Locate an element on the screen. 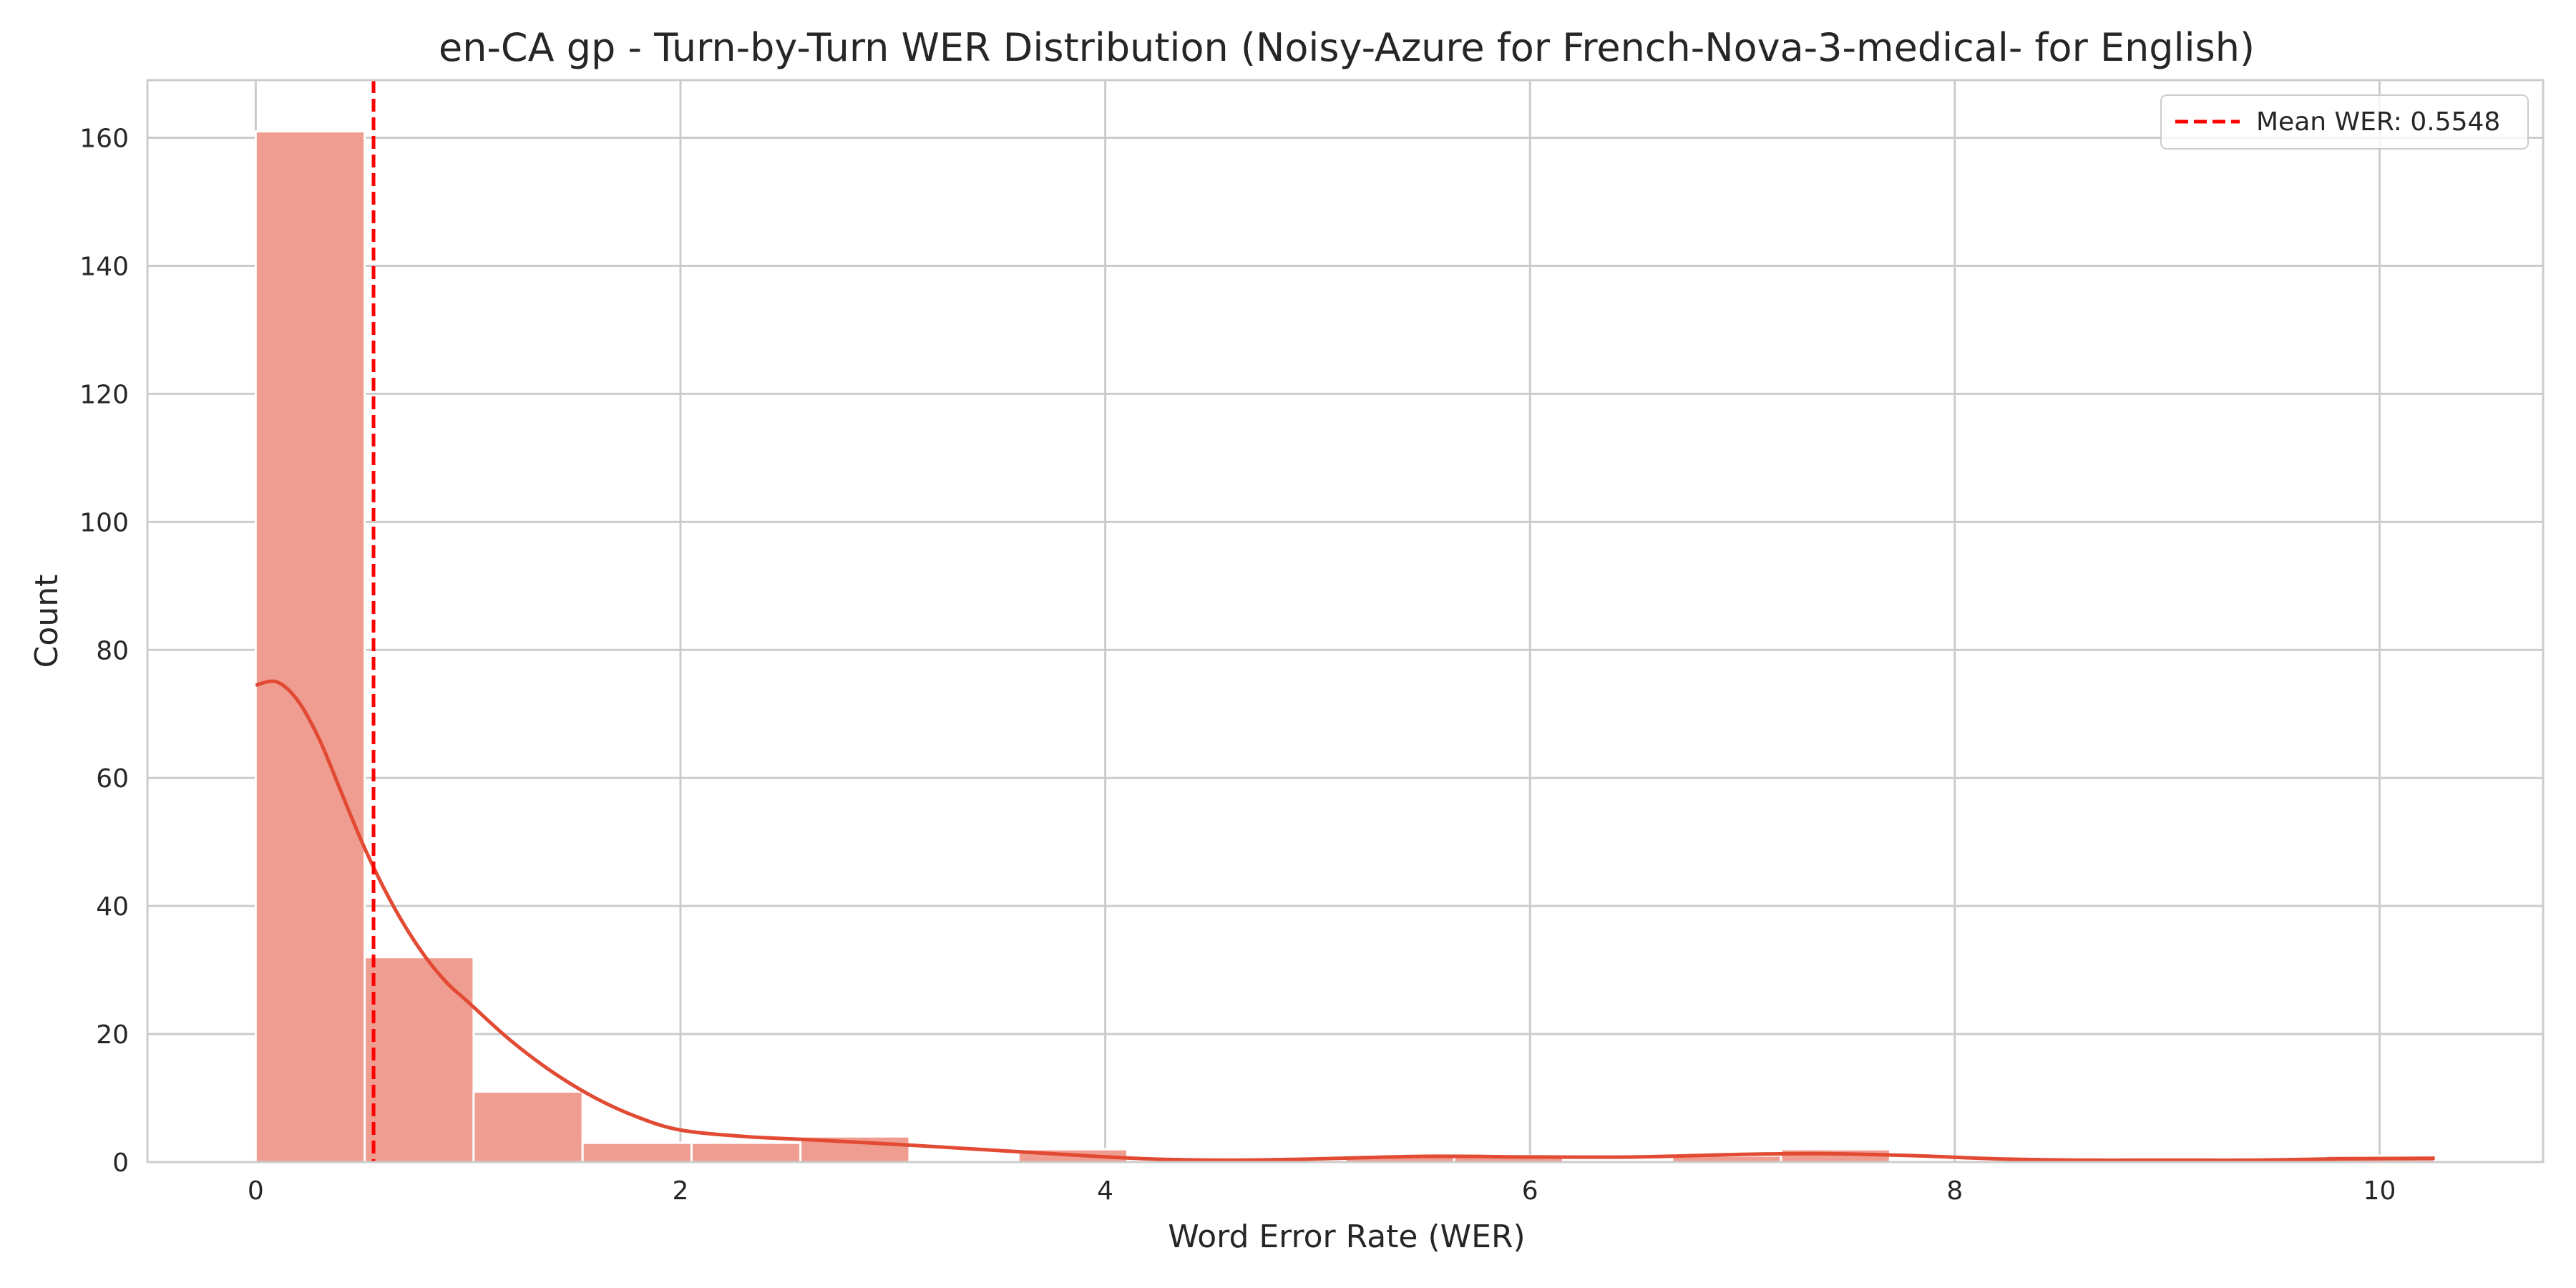 This screenshot has width=2576, height=1288. legend: Mean WER: 0.5548 is located at coordinates (2344, 122).